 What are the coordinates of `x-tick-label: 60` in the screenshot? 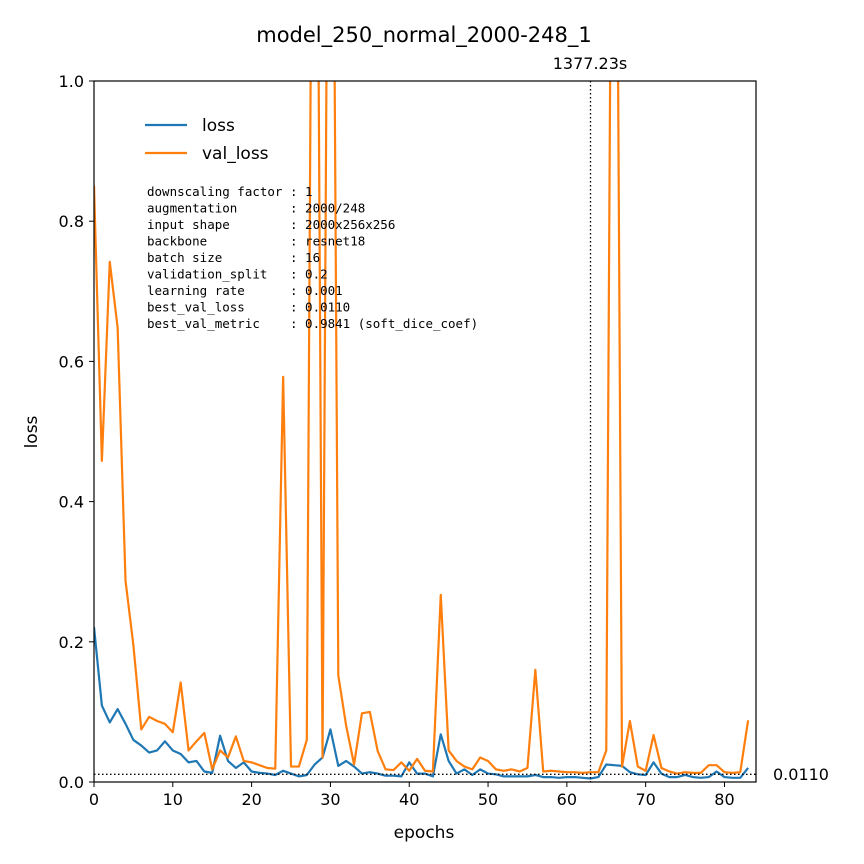 It's located at (567, 799).